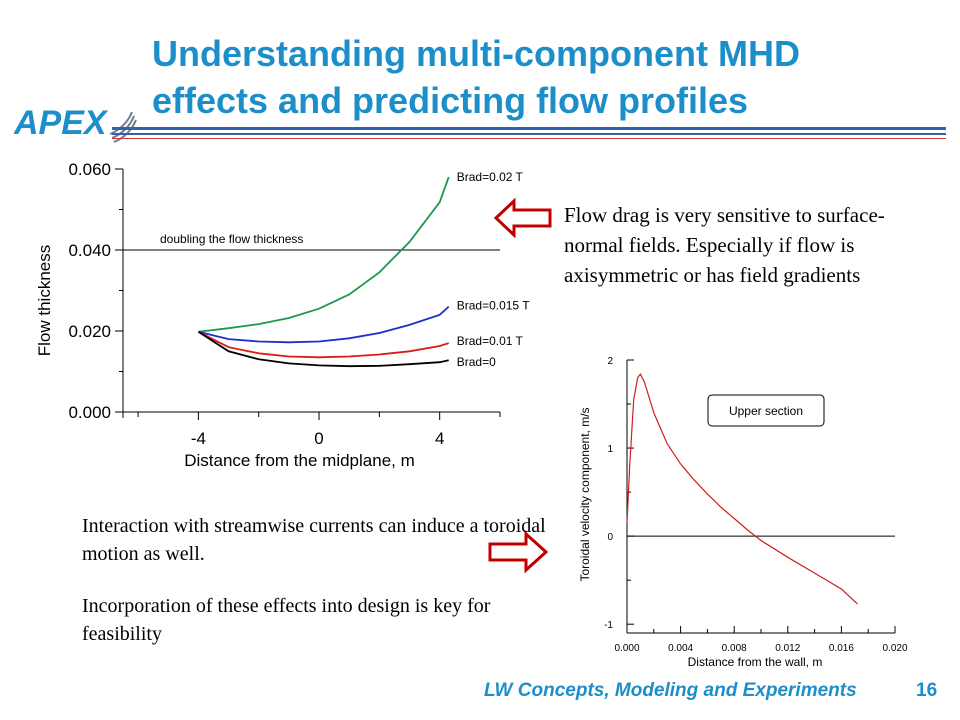 The image size is (960, 720). What do you see at coordinates (450, 100) in the screenshot?
I see `title-line-2: effects and predicting flow profiles` at bounding box center [450, 100].